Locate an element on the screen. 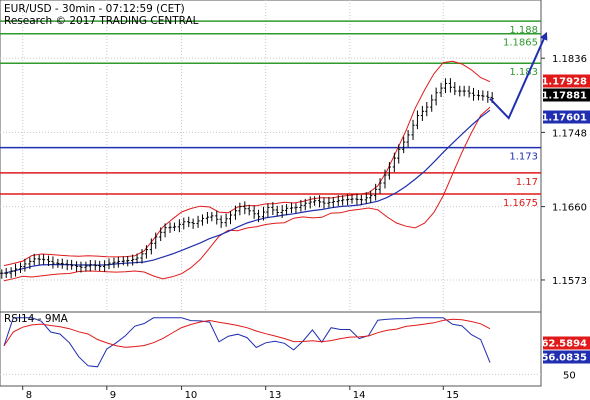 The image size is (590, 400). level-label: 1.183 is located at coordinates (523, 72).